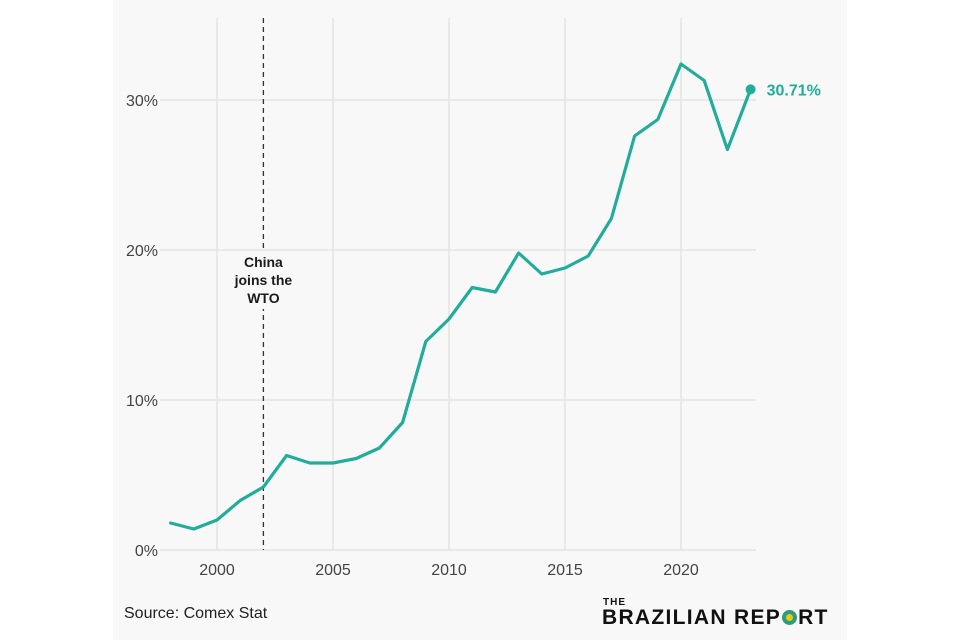  What do you see at coordinates (692, 617) in the screenshot?
I see `logo-word-1: BRAZILIAN REP` at bounding box center [692, 617].